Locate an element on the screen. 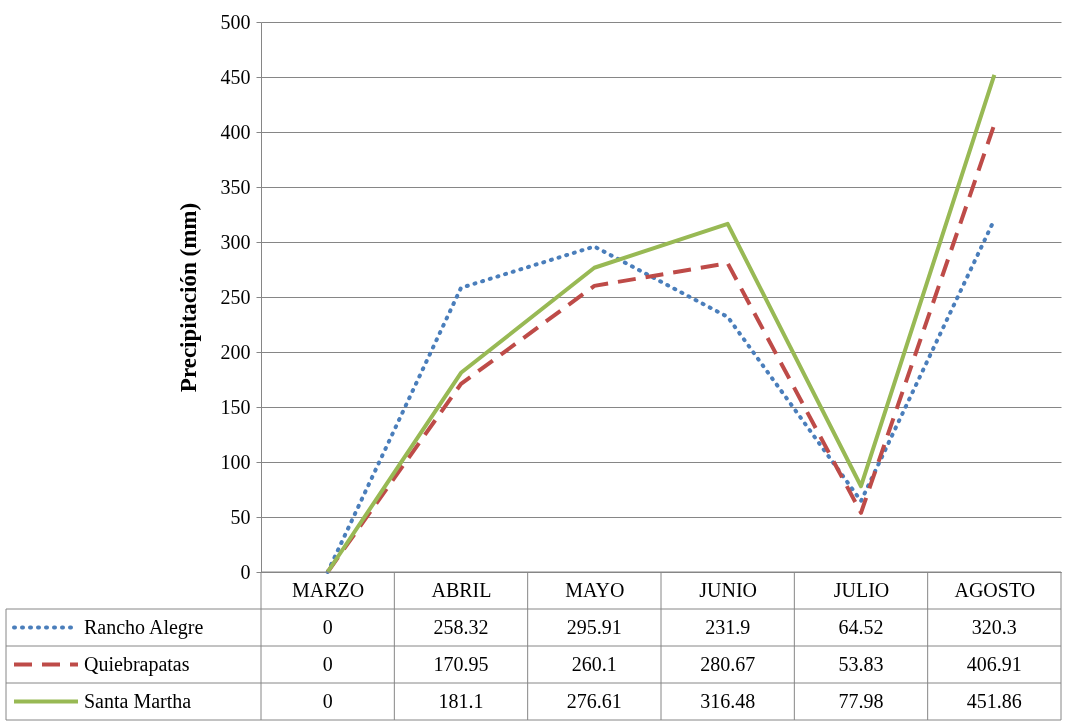  data-label: 451.86 is located at coordinates (994, 700).